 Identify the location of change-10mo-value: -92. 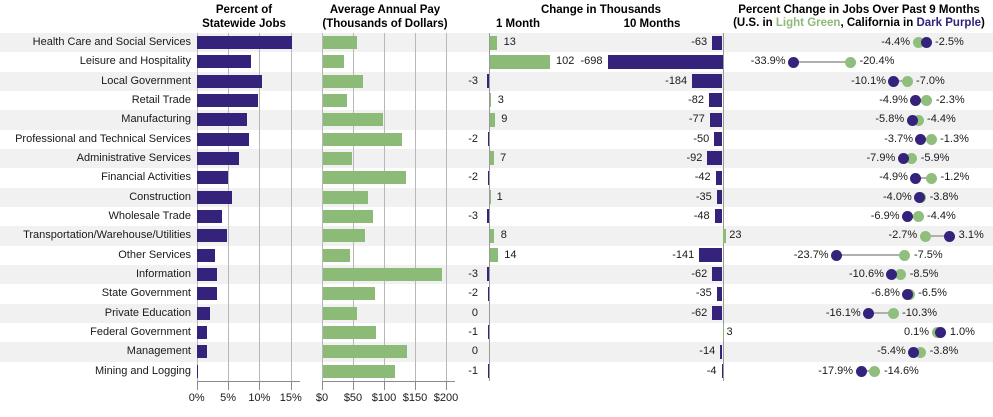
(694, 157).